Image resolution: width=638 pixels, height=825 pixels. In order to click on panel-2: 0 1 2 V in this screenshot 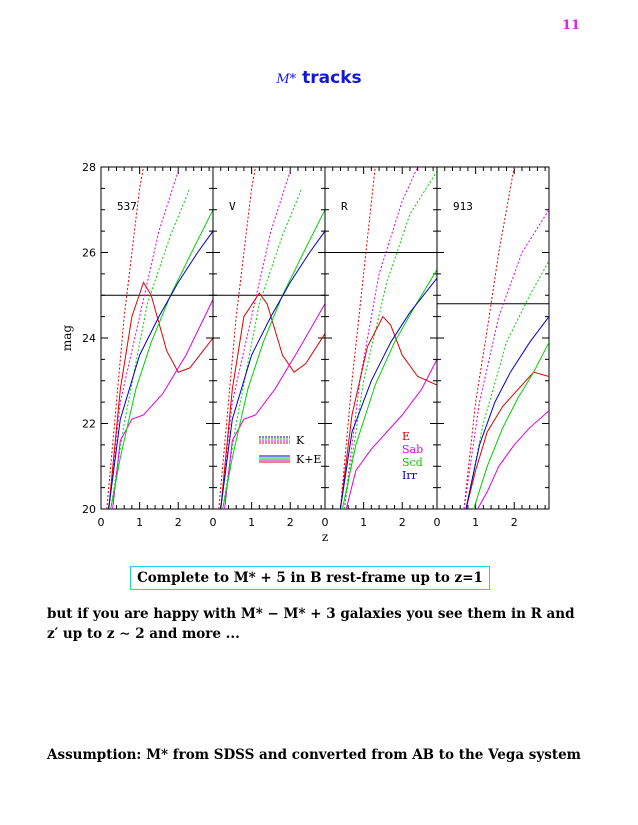, I will do `click(268, 347)`.